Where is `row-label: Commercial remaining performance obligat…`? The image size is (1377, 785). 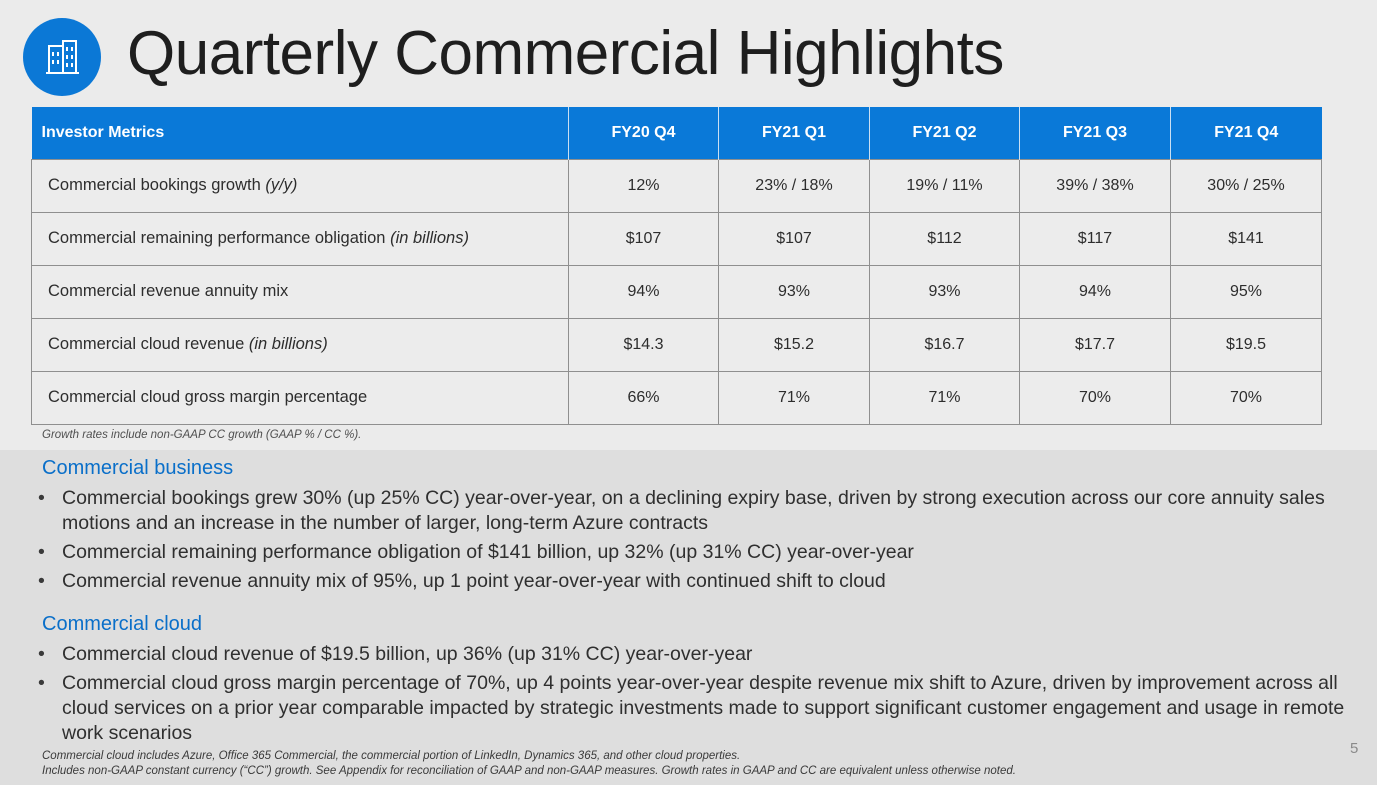
row-label: Commercial remaining performance obligat… is located at coordinates (300, 238).